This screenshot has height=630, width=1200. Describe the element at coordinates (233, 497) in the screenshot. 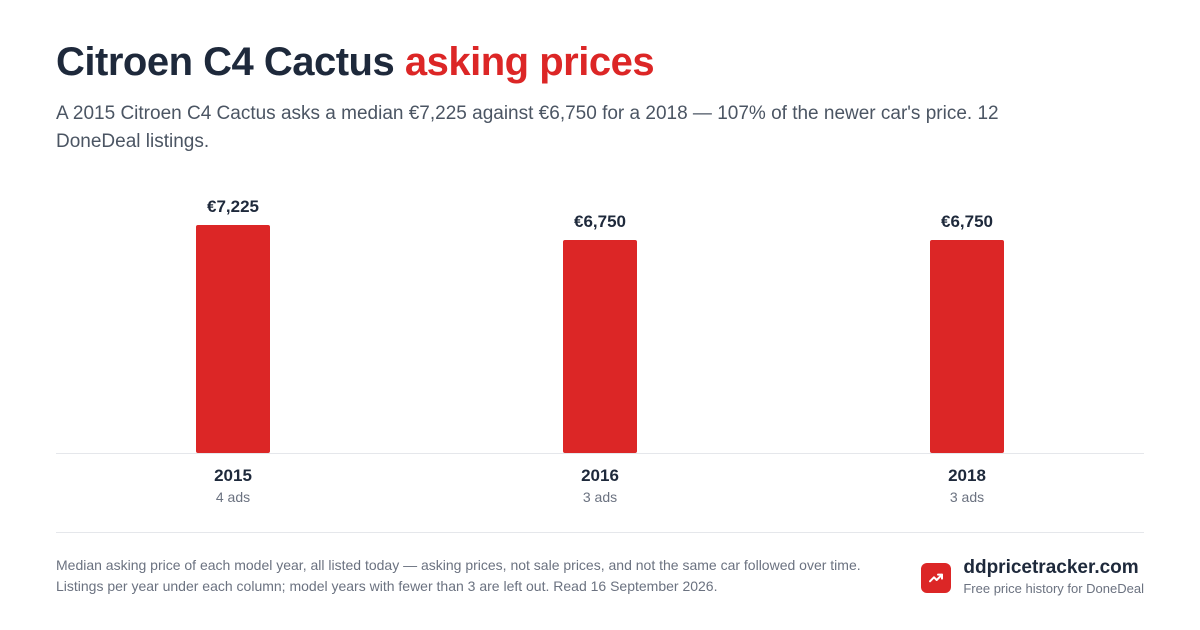

I see `count-label-2015: 4 ads` at that location.